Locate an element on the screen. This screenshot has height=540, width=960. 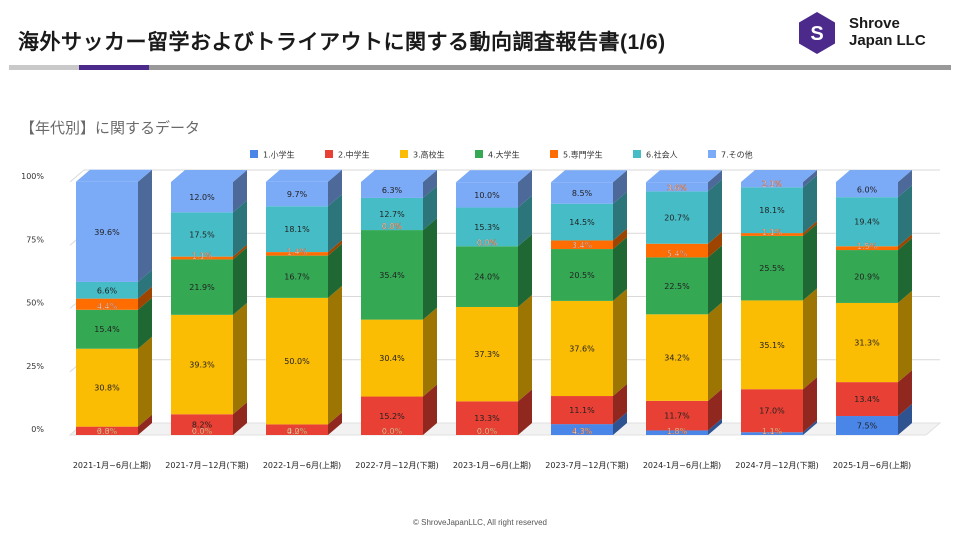
legend-label: 4.大学生 is located at coordinates (504, 155).